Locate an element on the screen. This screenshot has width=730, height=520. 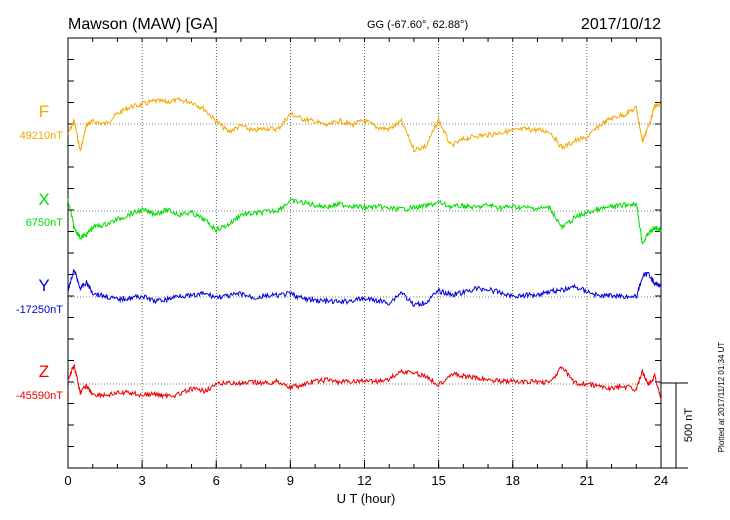
series-name-x: X is located at coordinates (43, 199).